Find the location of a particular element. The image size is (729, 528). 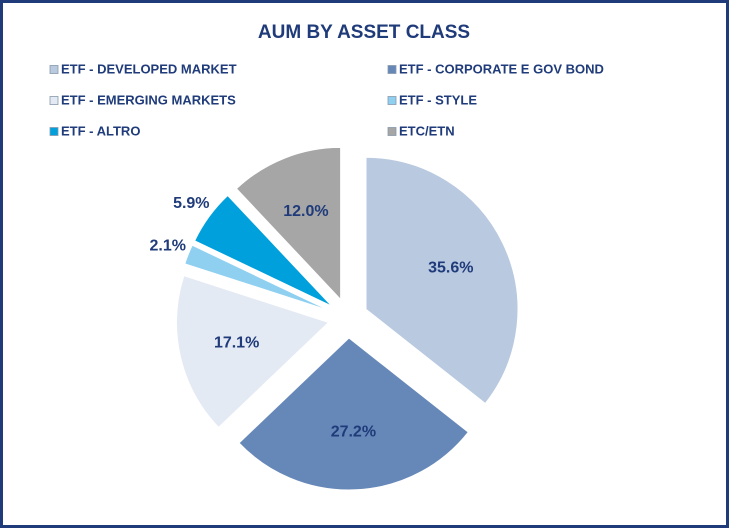

legend-label: ETC/ETN is located at coordinates (427, 130).